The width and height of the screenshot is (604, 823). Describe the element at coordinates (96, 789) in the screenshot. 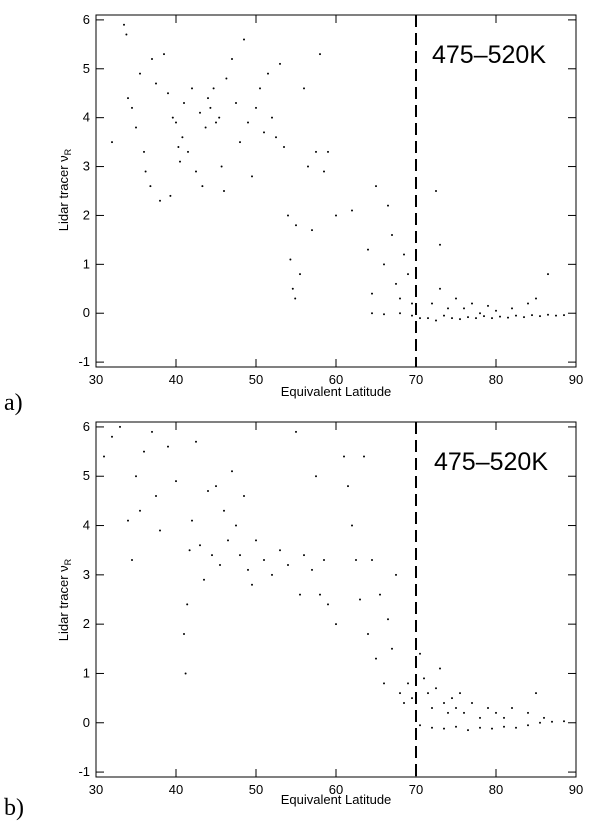

I see `x-tick-label: 30` at that location.